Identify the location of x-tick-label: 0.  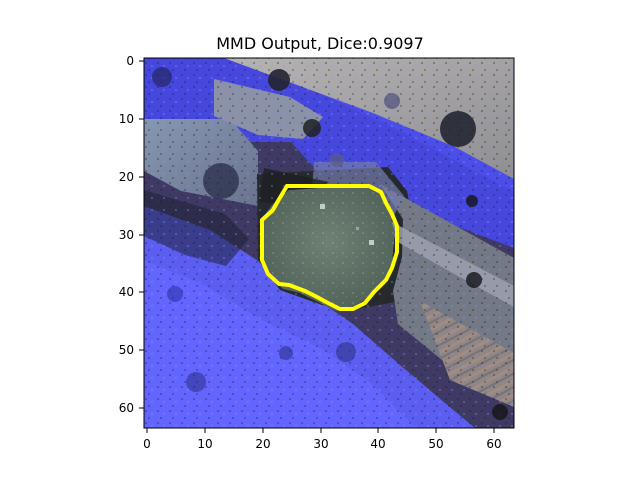
(147, 444).